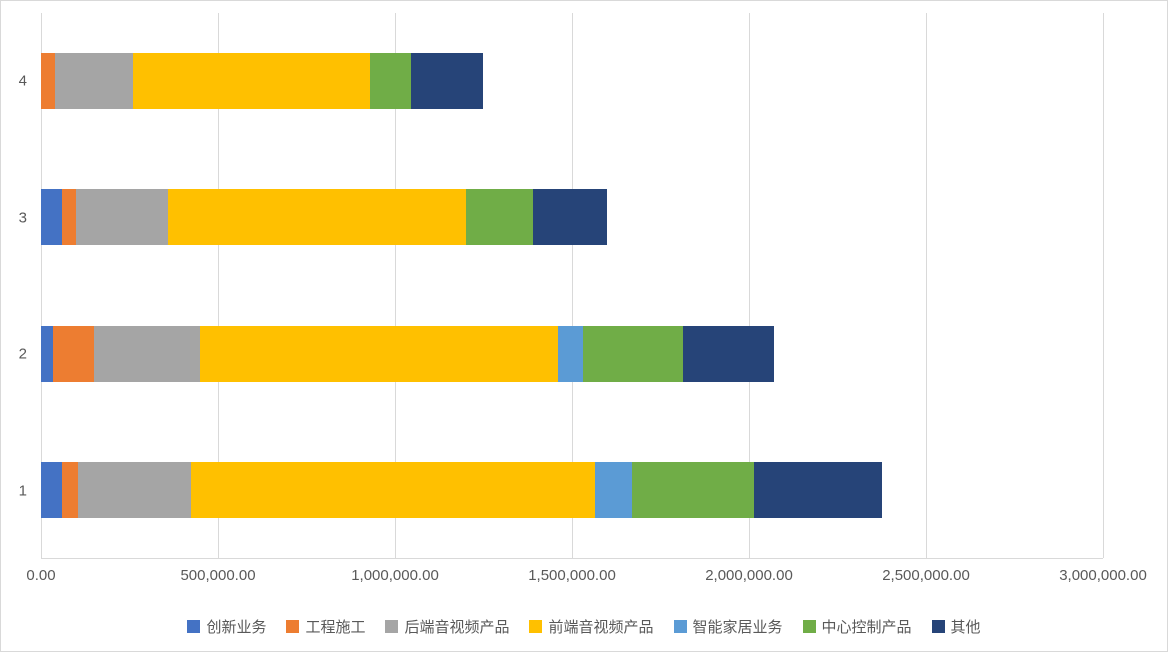  Describe the element at coordinates (22, 354) in the screenshot. I see `y-axis-label: 2` at that location.